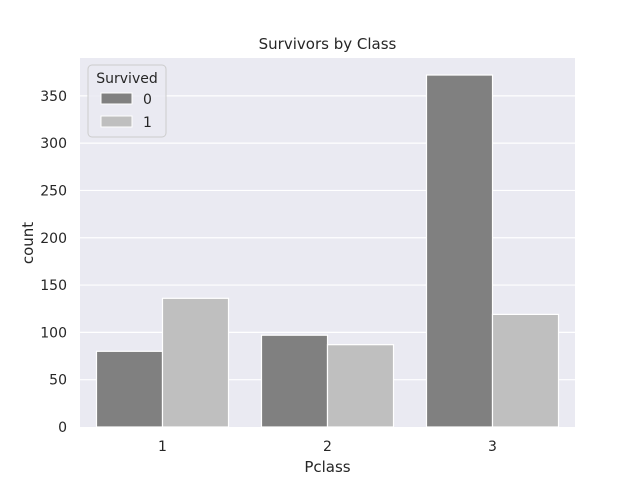 The image size is (640, 484). What do you see at coordinates (53, 97) in the screenshot?
I see `y-tick-label-350: 350` at bounding box center [53, 97].